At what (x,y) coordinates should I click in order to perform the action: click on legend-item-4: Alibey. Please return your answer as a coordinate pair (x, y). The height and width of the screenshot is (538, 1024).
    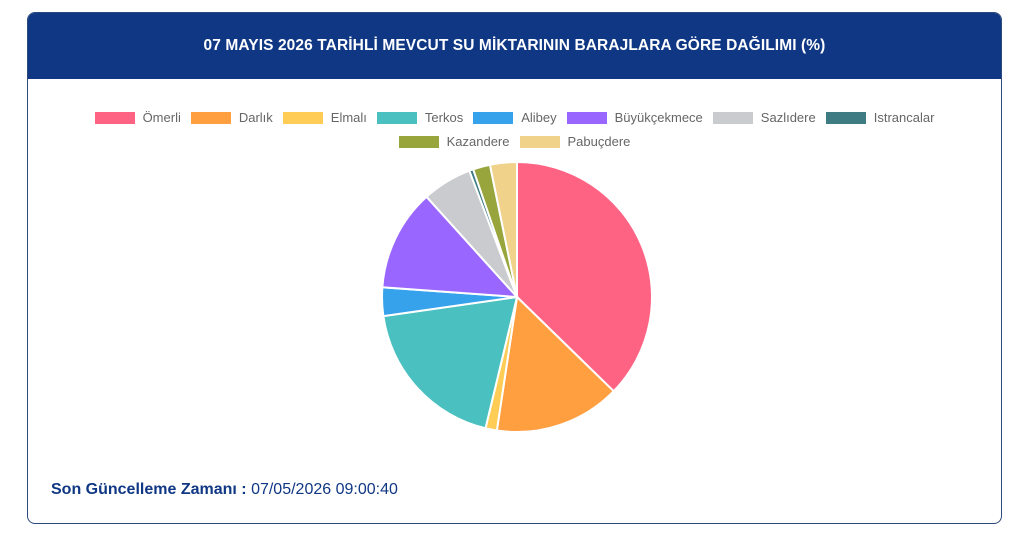
    Looking at the image, I should click on (515, 117).